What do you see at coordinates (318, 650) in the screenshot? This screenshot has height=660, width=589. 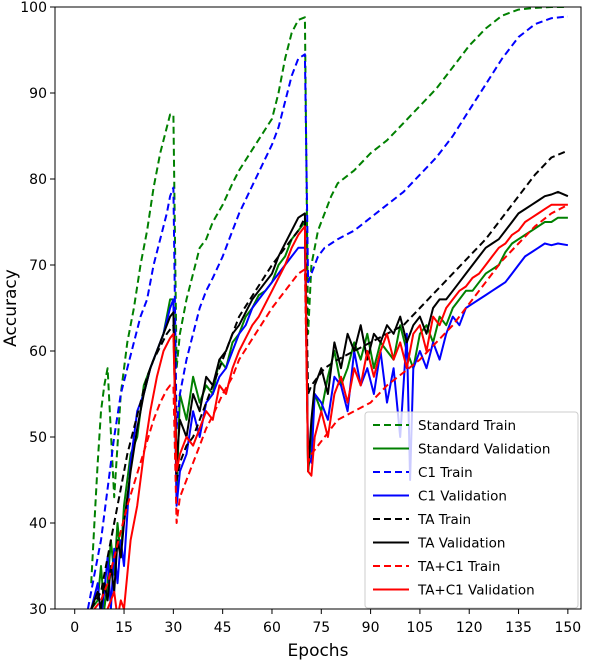 I see `x-axis-label: Epochs` at bounding box center [318, 650].